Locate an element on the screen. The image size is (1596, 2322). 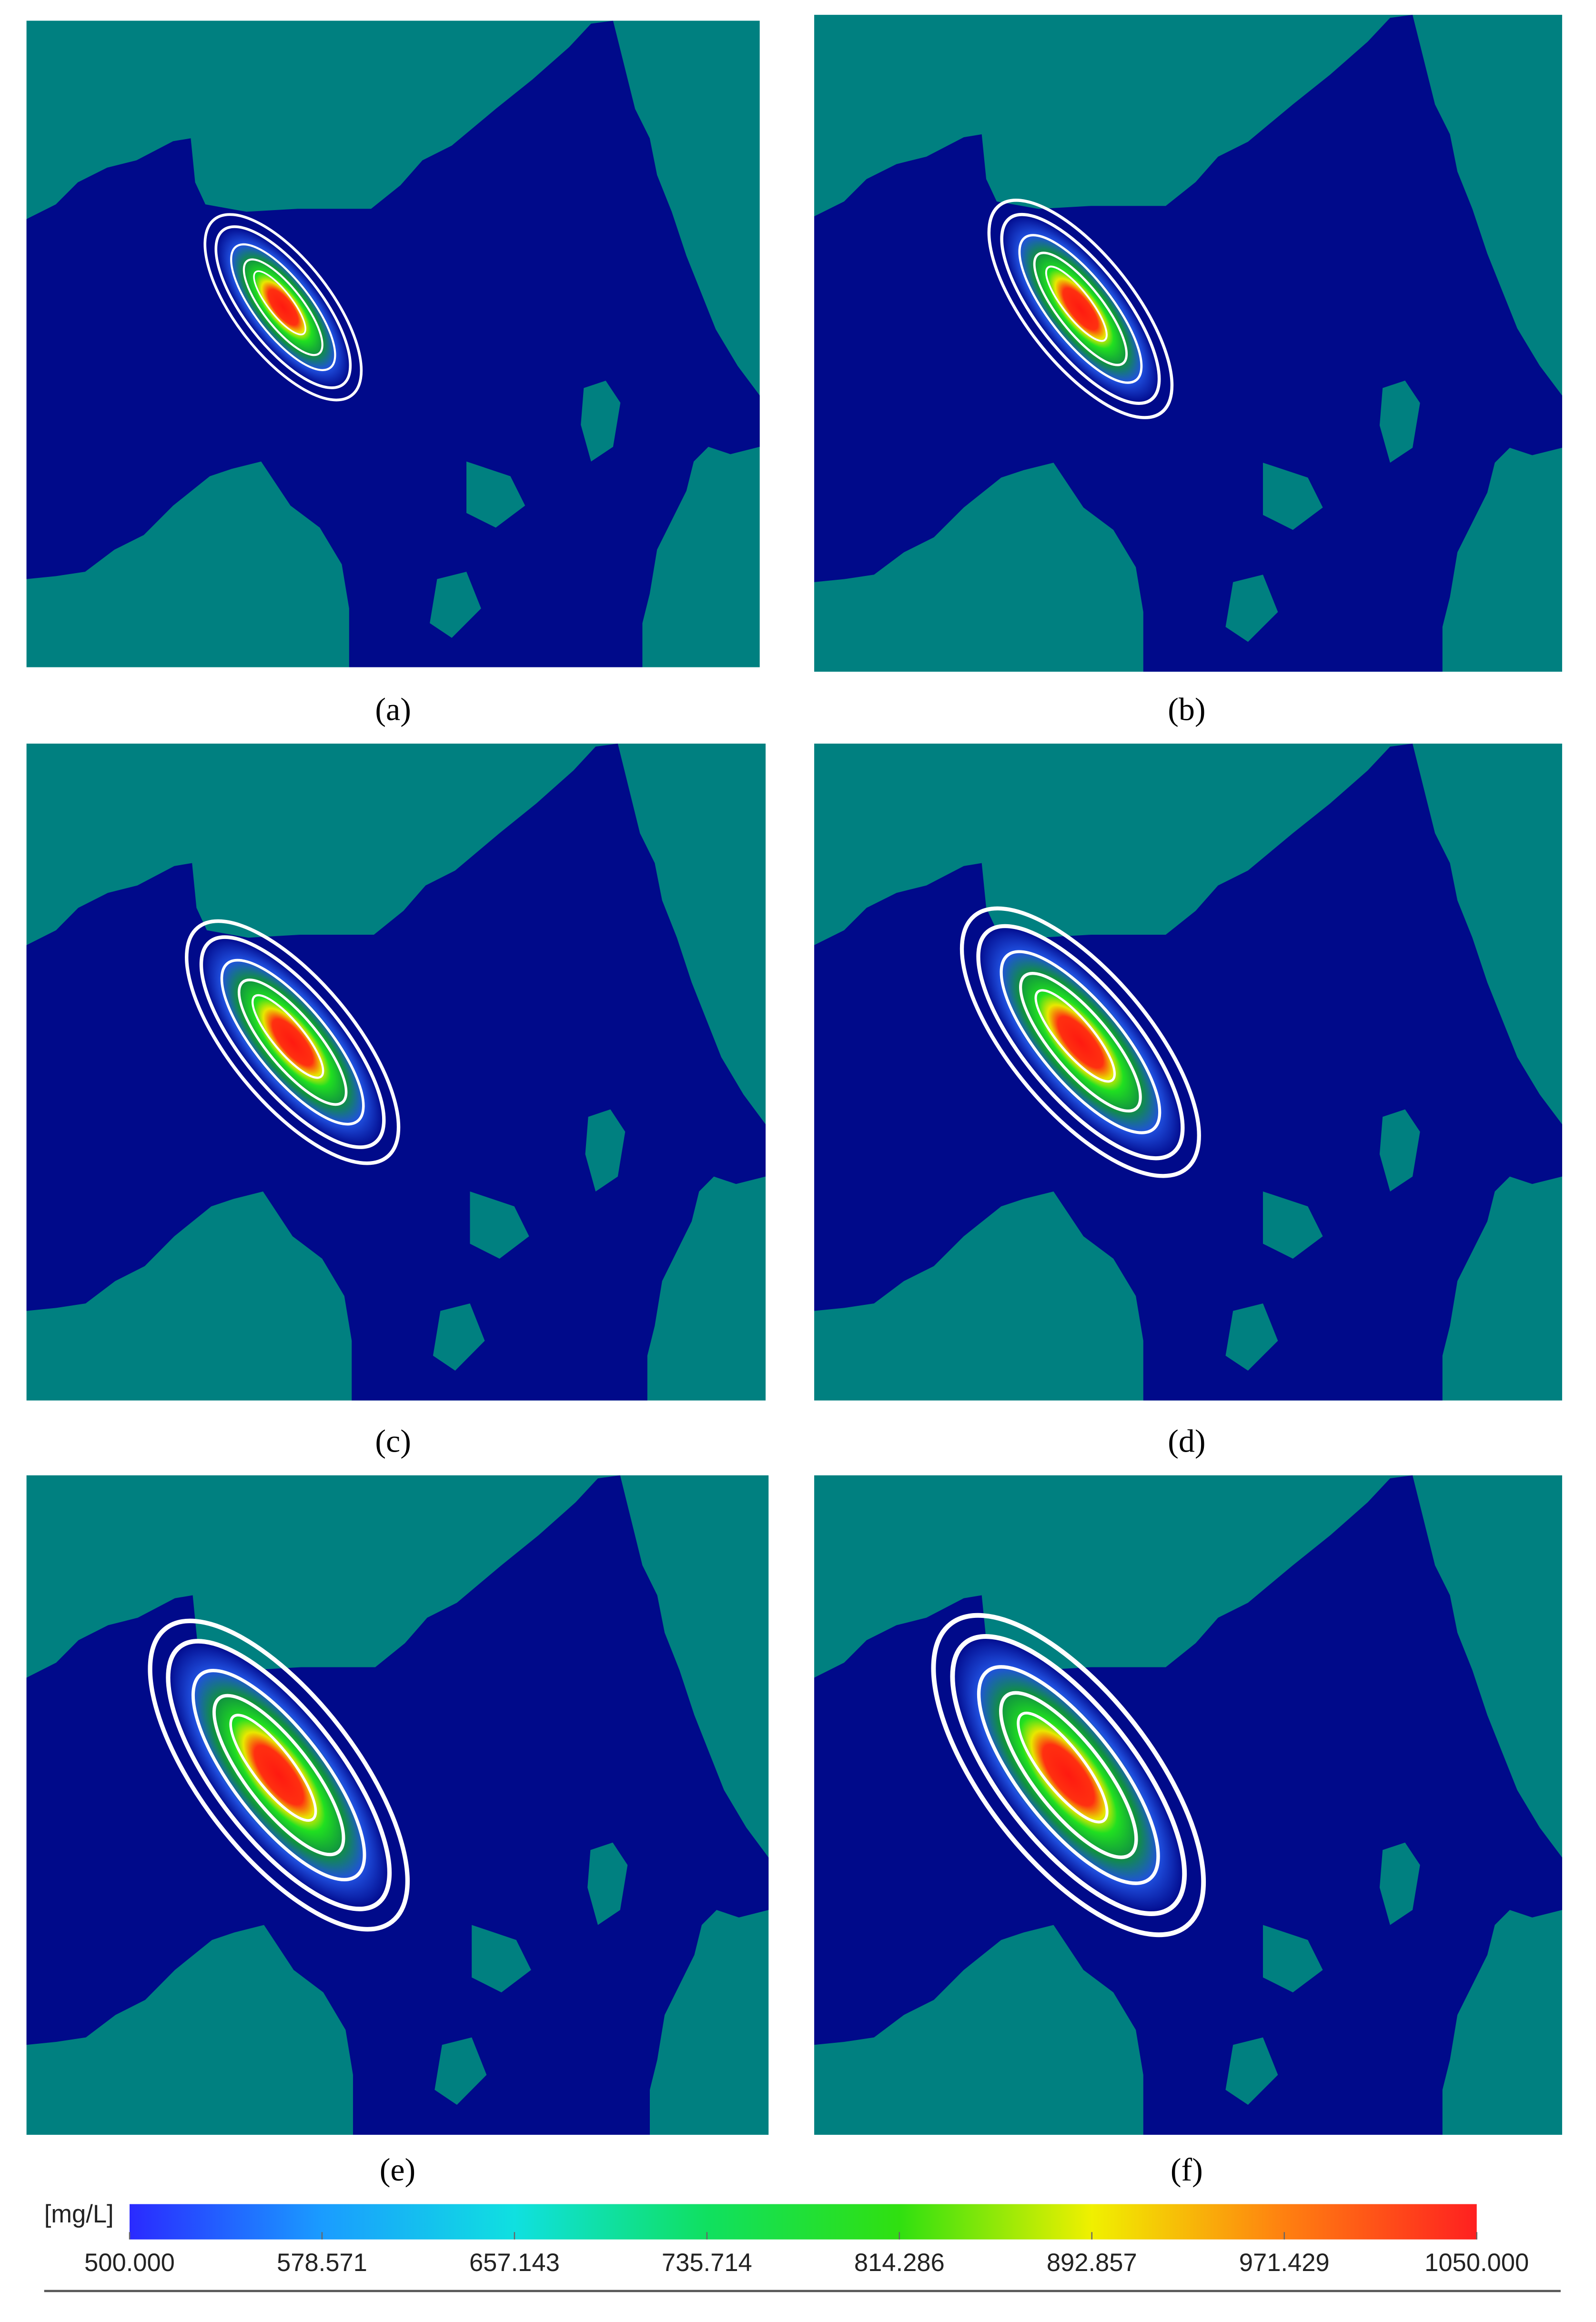
colorbar-unit: [mg/L] is located at coordinates (79, 2214).